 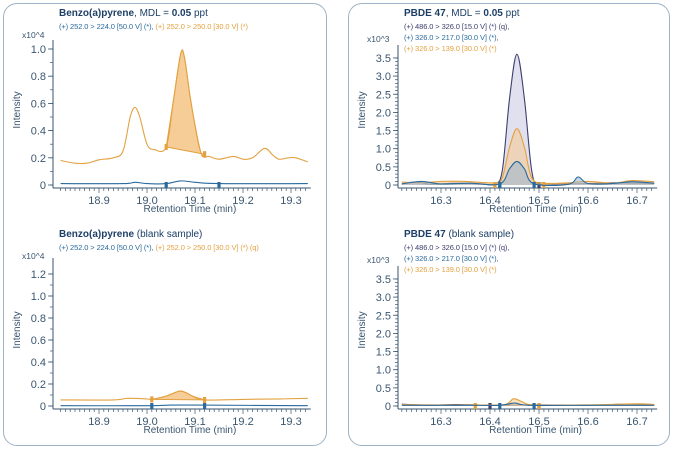 What do you see at coordinates (38, 275) in the screenshot?
I see `y-tick-label: 1.2` at bounding box center [38, 275].